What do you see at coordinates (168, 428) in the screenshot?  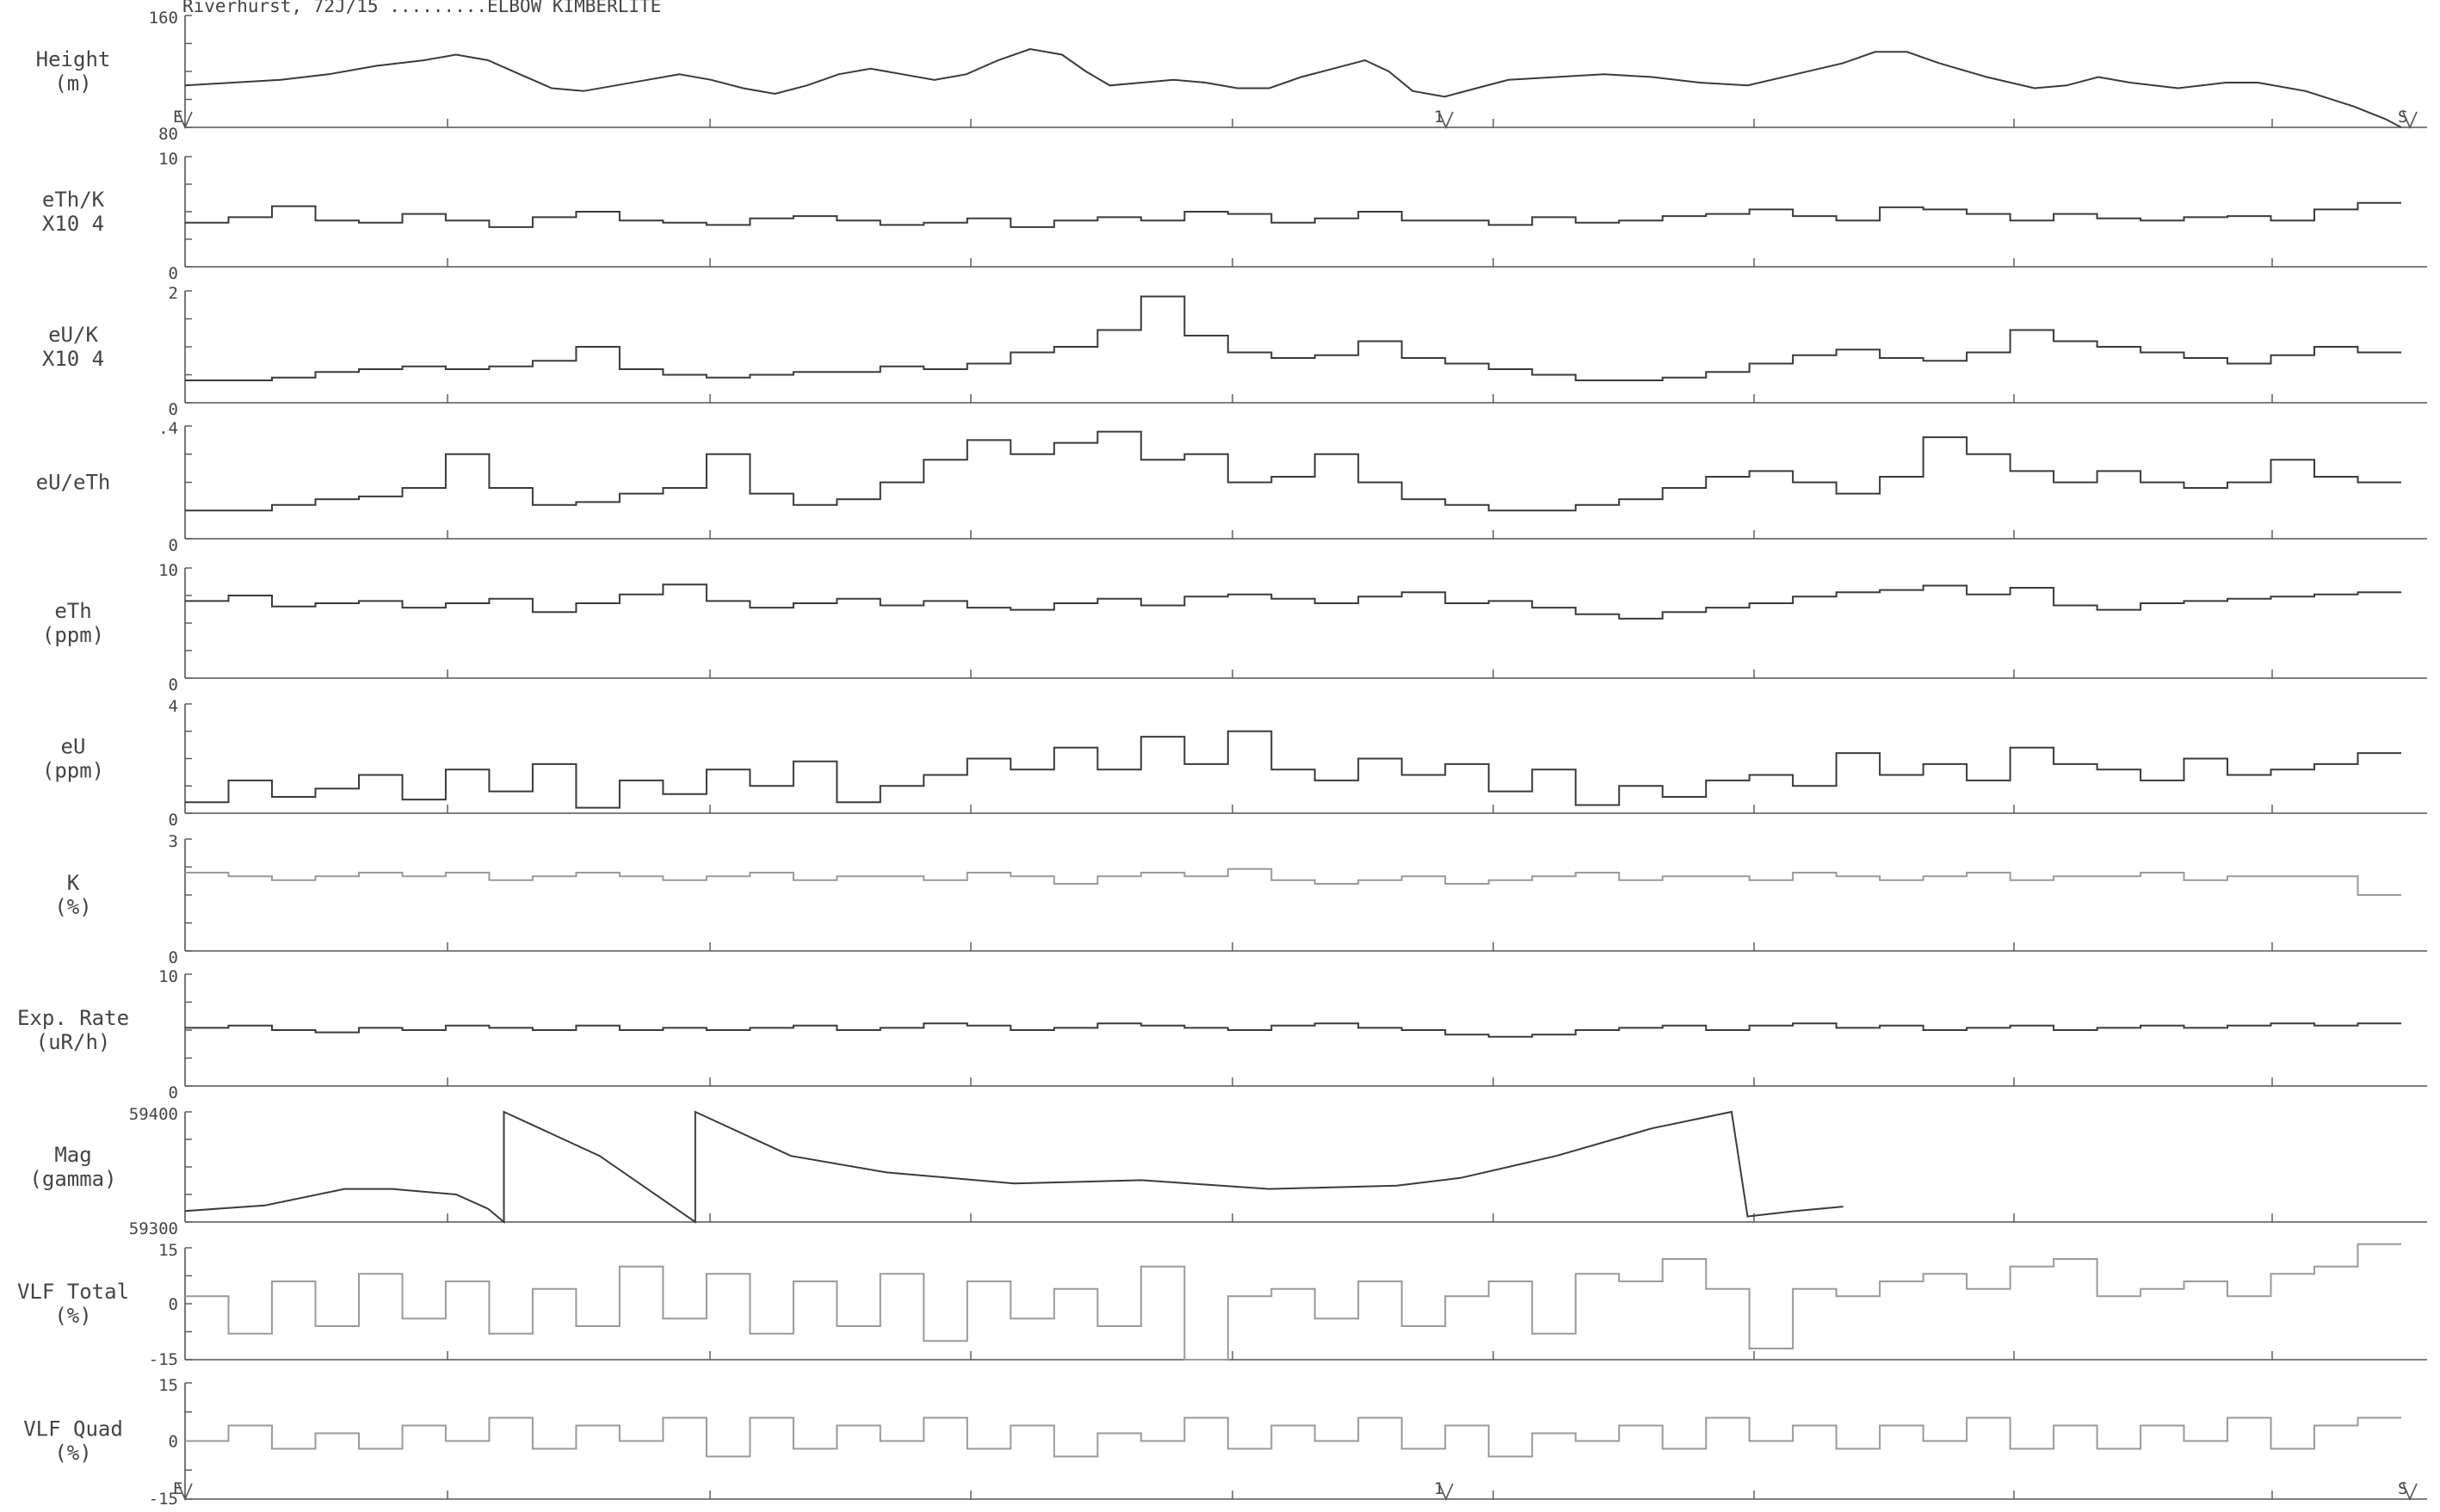 I see `y-tick-label-top: .4` at bounding box center [168, 428].